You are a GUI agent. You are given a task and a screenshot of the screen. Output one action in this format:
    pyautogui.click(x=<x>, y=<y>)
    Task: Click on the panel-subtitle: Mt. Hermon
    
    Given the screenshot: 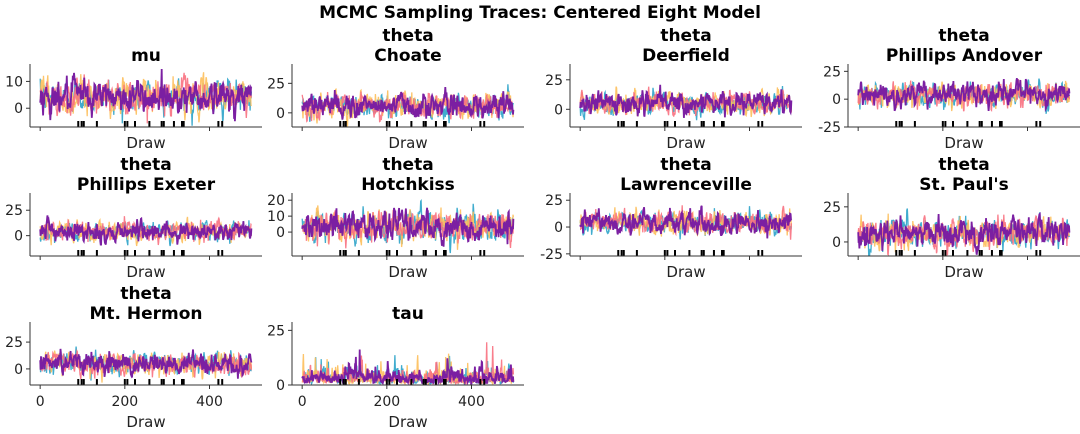 What is the action you would take?
    pyautogui.click(x=145, y=314)
    